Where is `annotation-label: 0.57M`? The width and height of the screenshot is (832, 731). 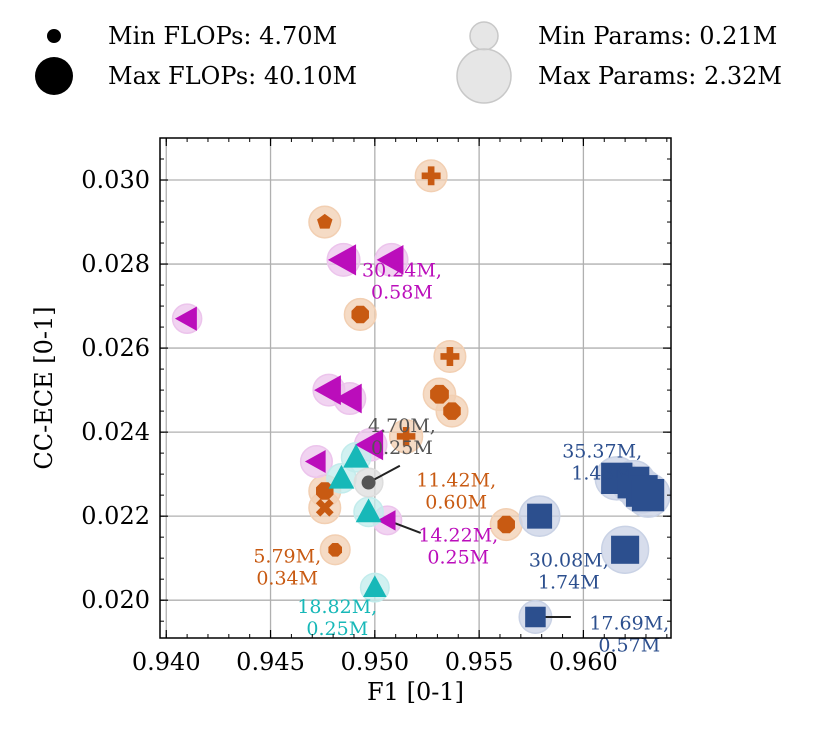 annotation-label: 0.57M is located at coordinates (629, 646).